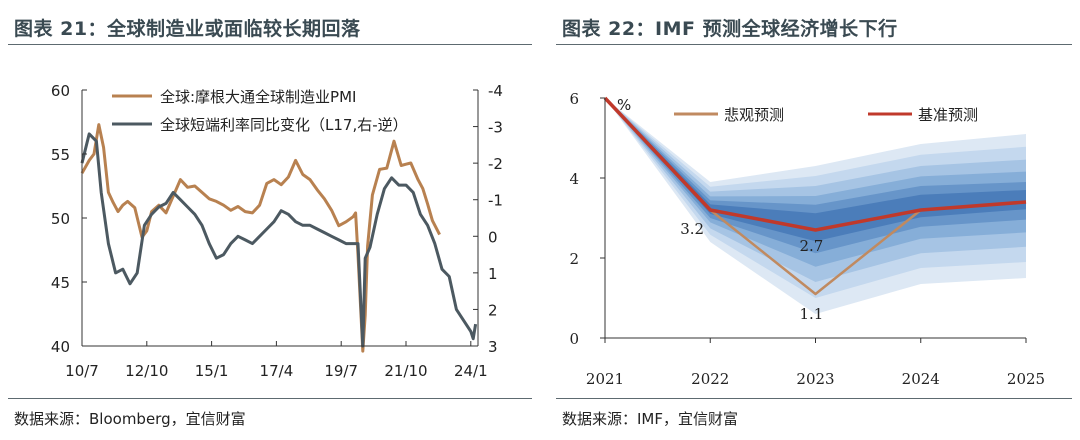 The height and width of the screenshot is (440, 1080). Describe the element at coordinates (493, 274) in the screenshot. I see `right-y-tick-label: 1` at that location.